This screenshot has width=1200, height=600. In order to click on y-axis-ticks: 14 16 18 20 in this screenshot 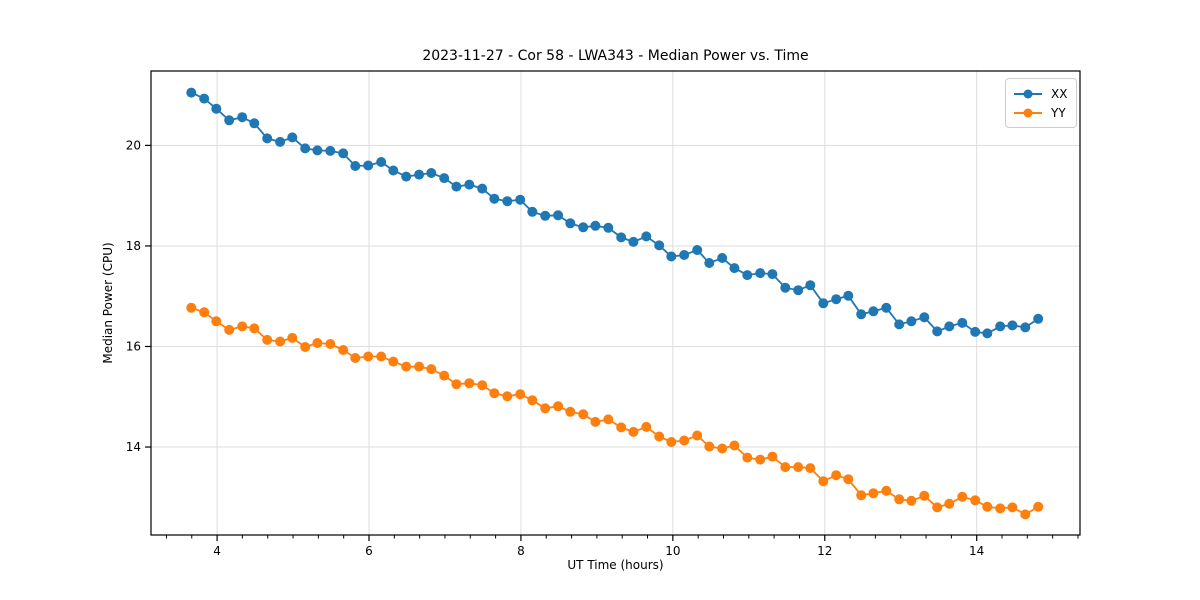, I will do `click(138, 296)`.